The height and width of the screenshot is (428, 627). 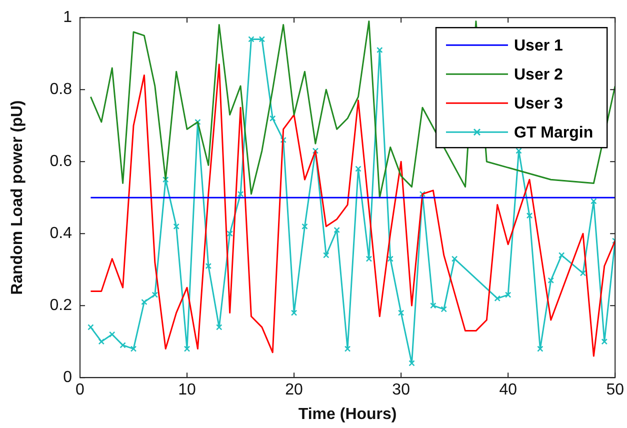 What do you see at coordinates (80, 390) in the screenshot?
I see `x-tick-label: 0` at bounding box center [80, 390].